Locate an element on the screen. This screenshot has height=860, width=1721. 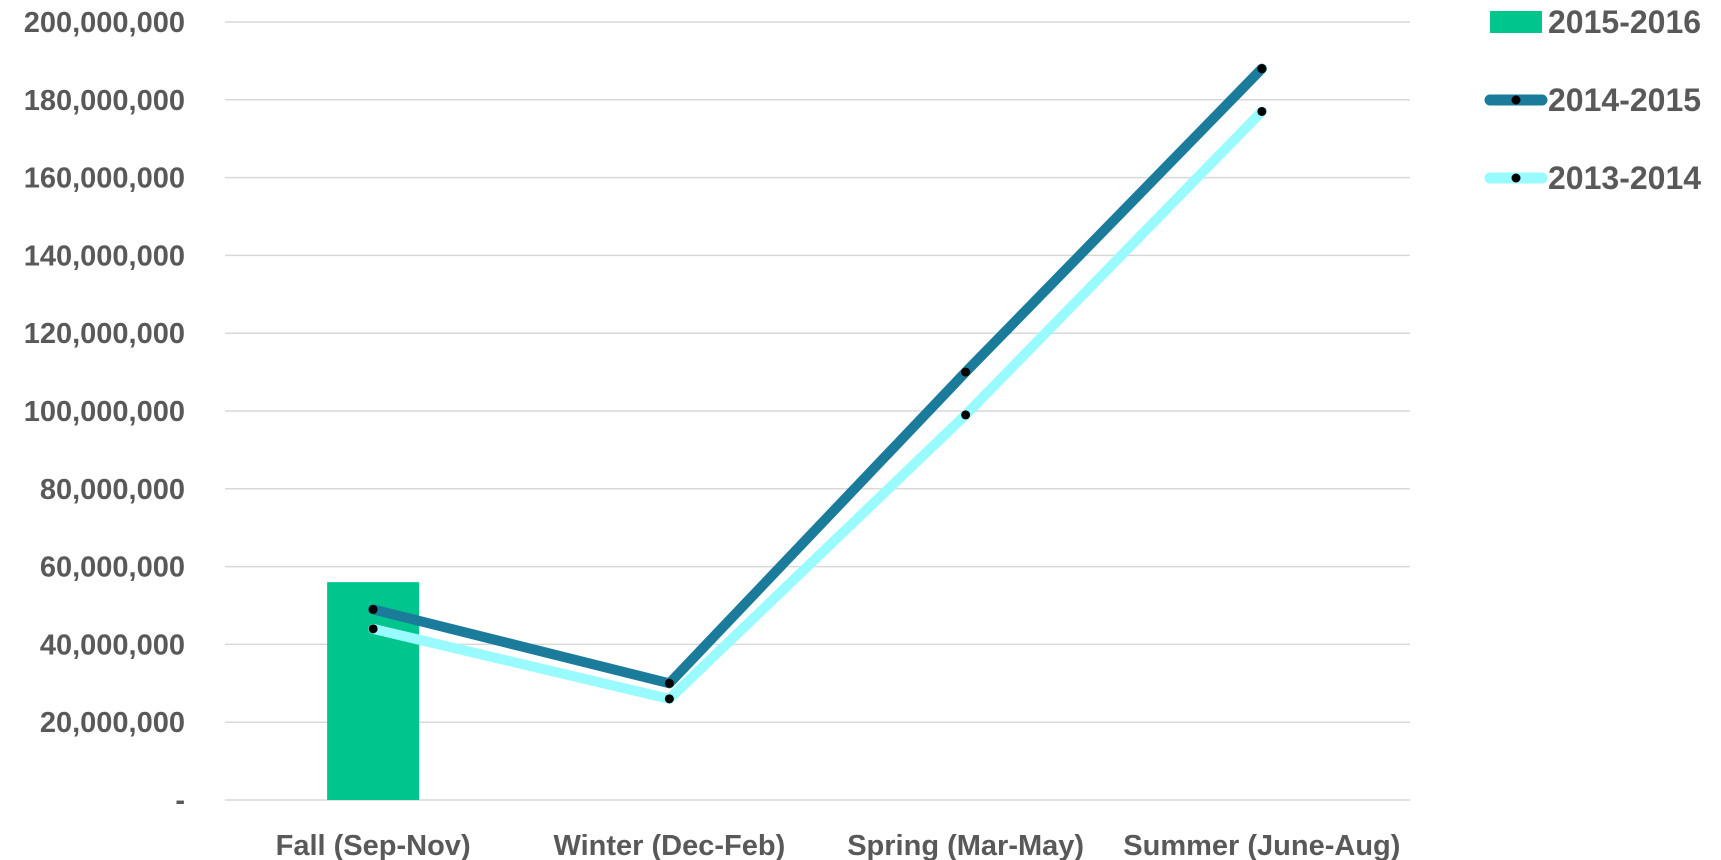
legend: 2015-2016 2014-2015 2013-2014 is located at coordinates (1592, 100).